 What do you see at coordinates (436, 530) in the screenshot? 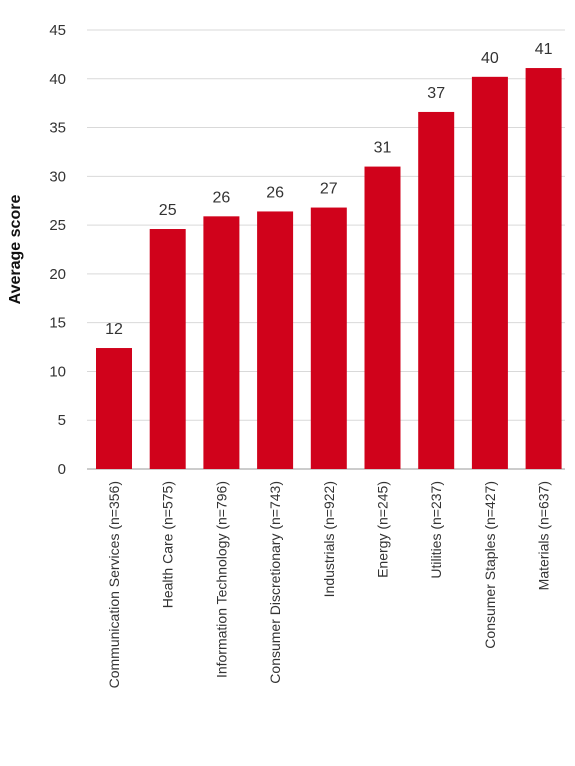
I see `category-label: Utilities (n=237)` at bounding box center [436, 530].